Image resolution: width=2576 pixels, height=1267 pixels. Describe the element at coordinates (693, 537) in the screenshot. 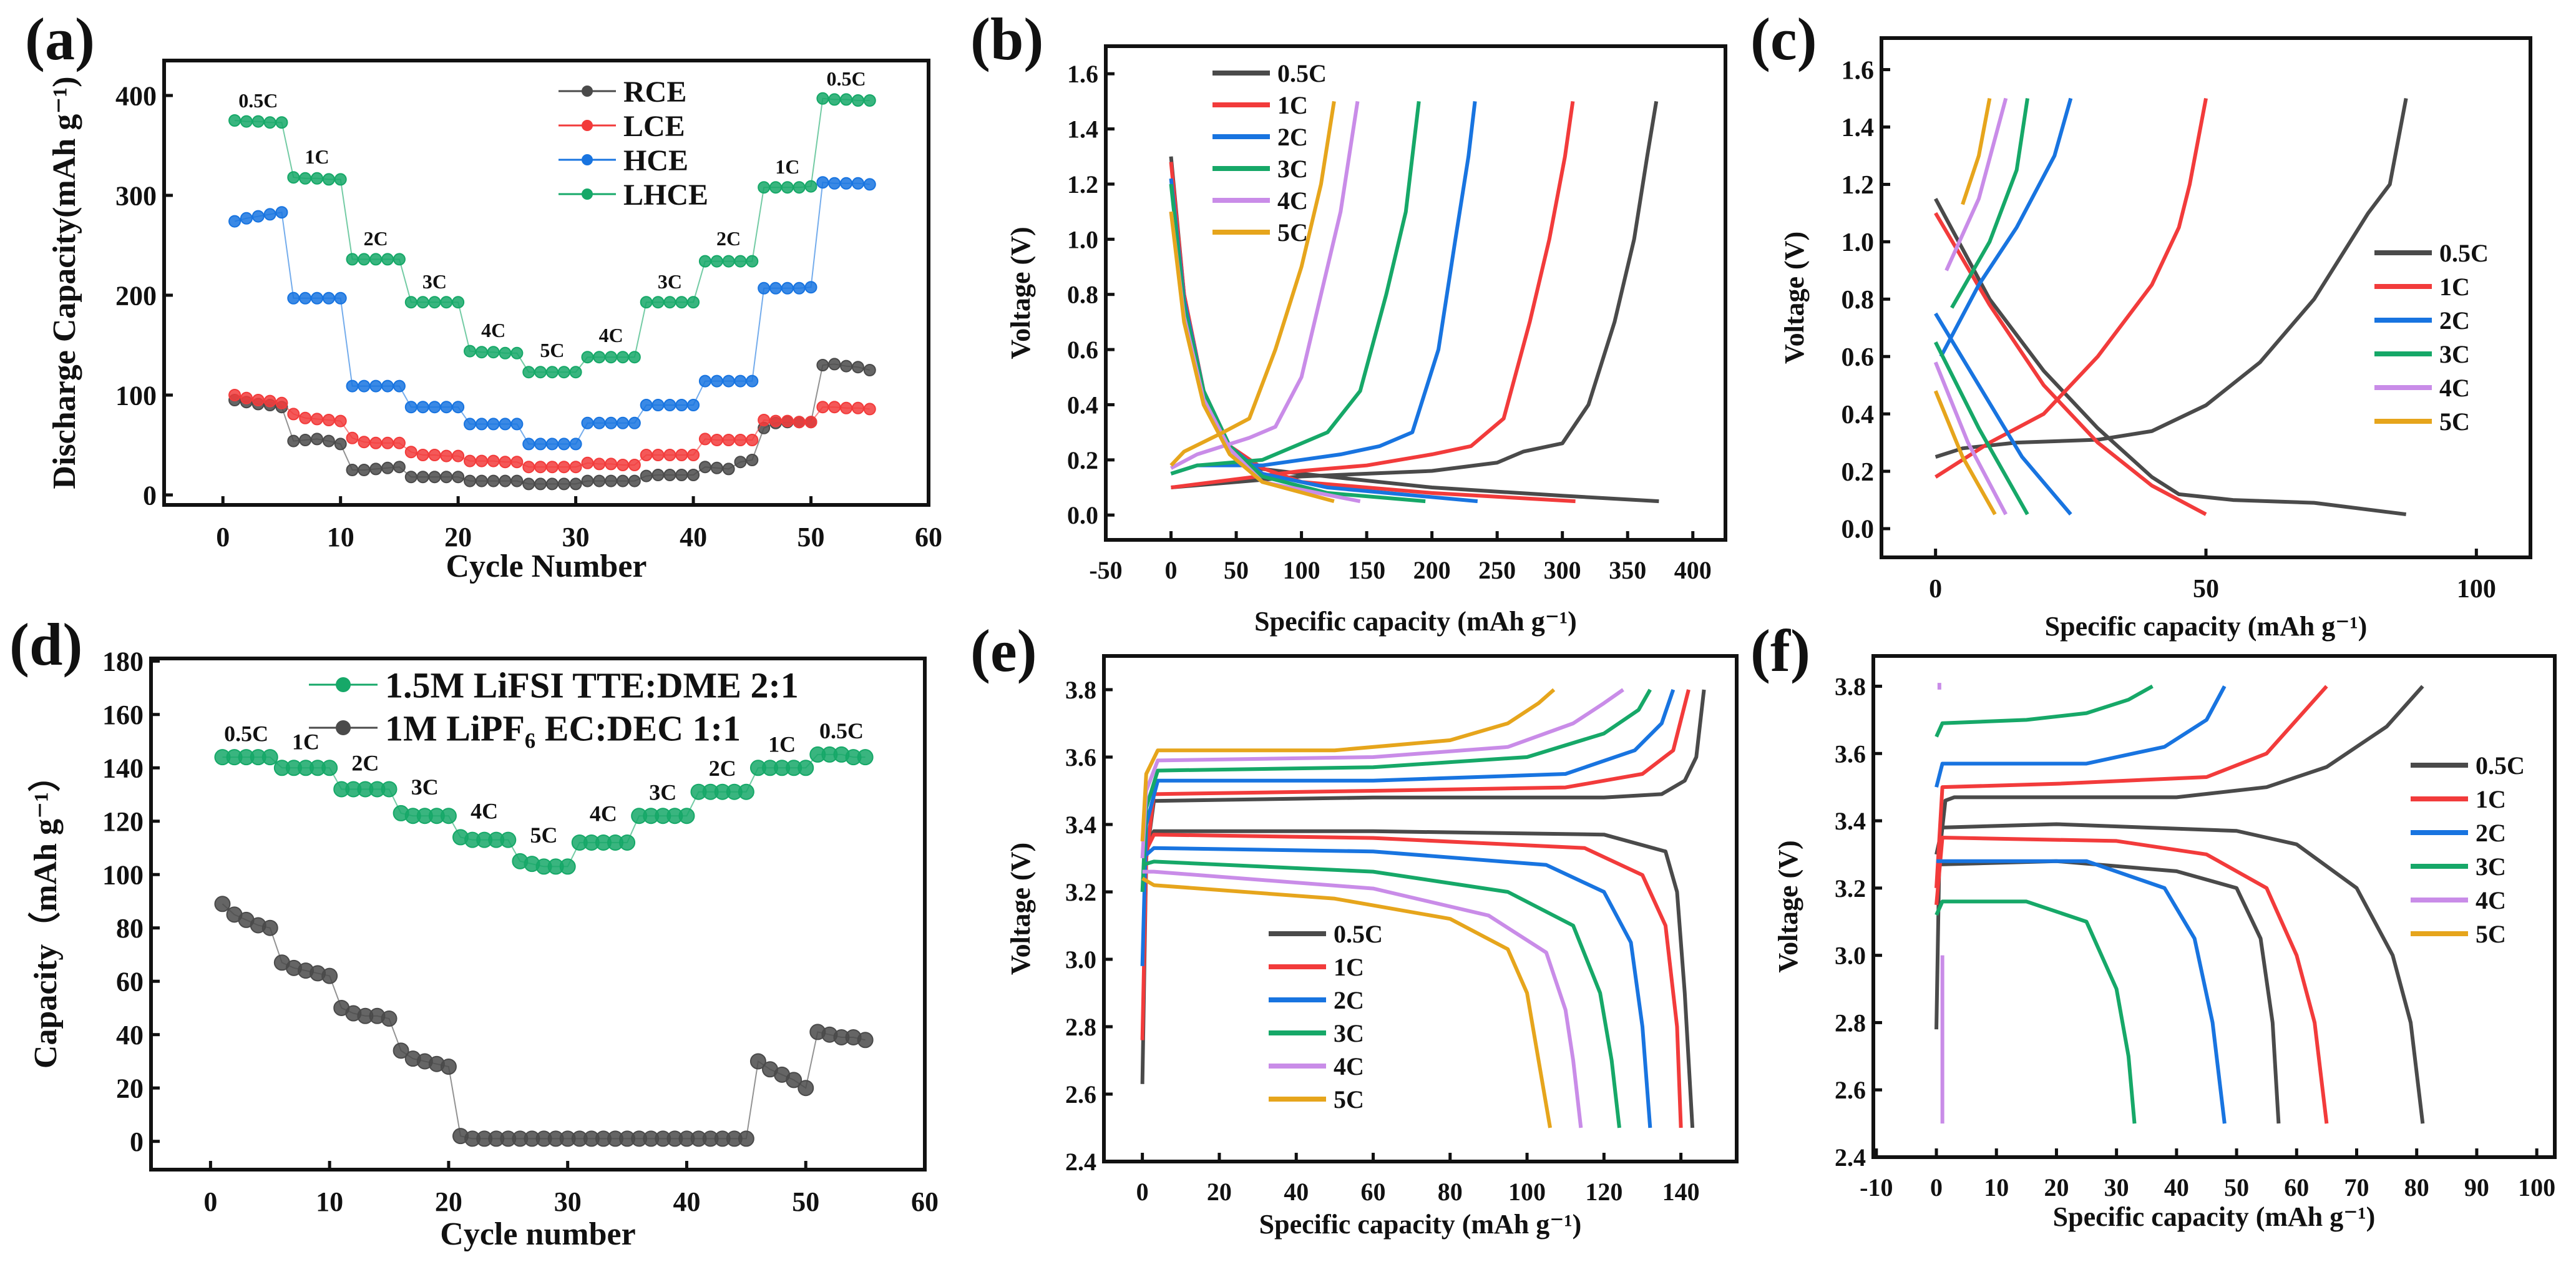

I see `x-tick-label: 40` at that location.